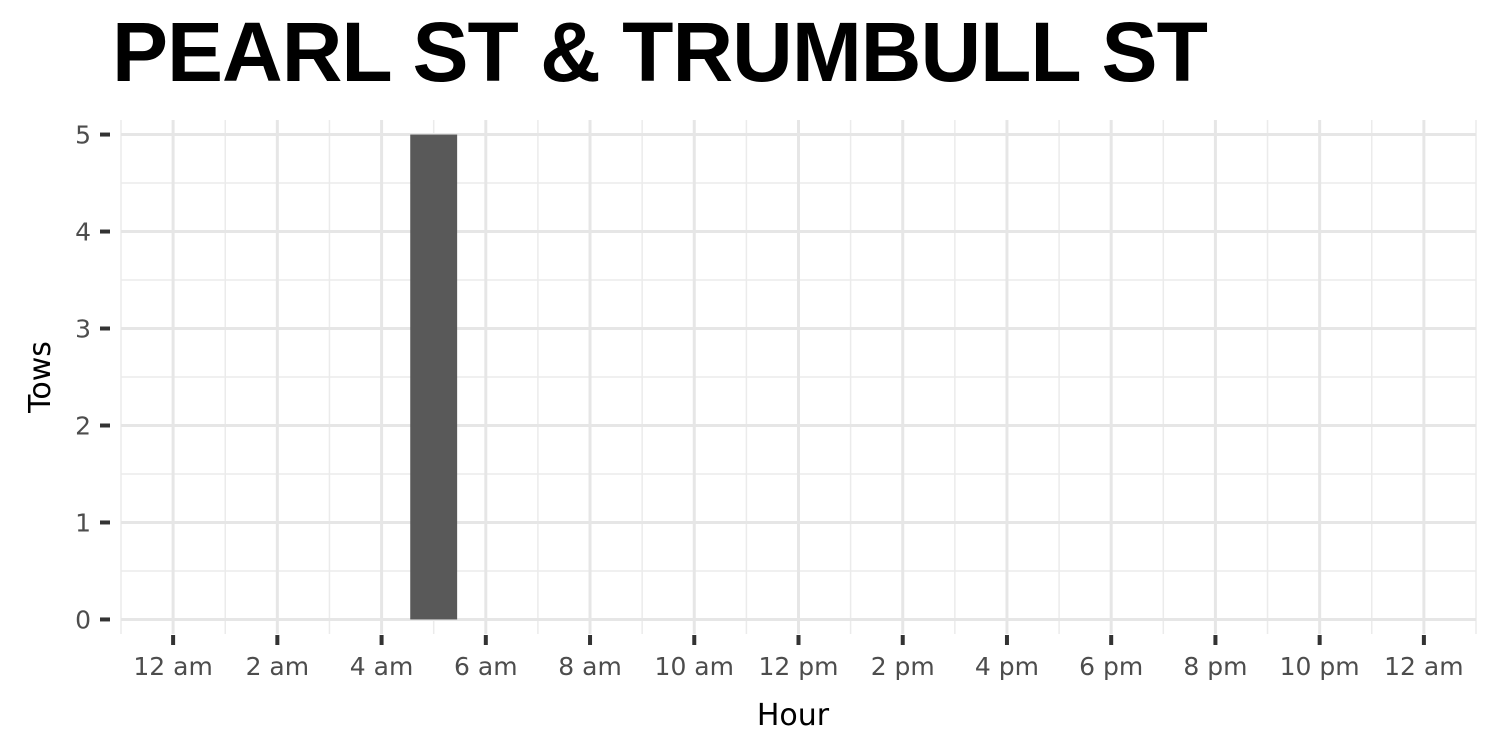 The width and height of the screenshot is (1500, 750). What do you see at coordinates (83, 232) in the screenshot?
I see `y-tick-label: 4` at bounding box center [83, 232].